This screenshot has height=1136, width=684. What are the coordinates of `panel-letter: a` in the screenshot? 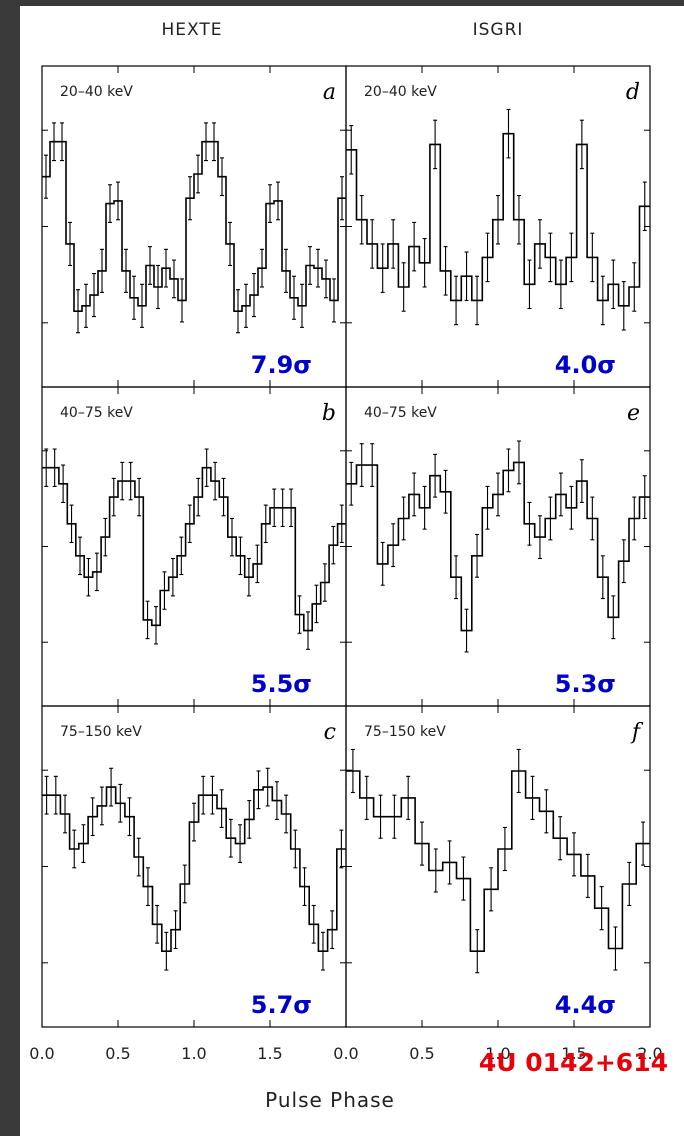 It's located at (329, 92).